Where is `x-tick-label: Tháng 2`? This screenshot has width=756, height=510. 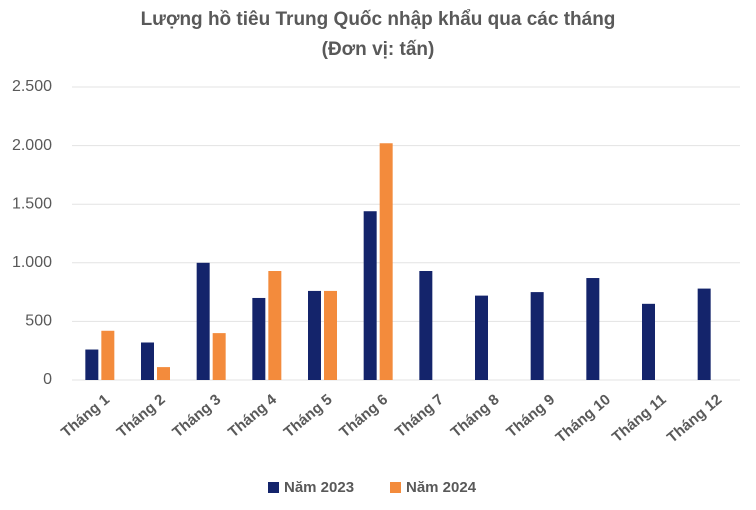 x-tick-label: Tháng 2 is located at coordinates (141, 416).